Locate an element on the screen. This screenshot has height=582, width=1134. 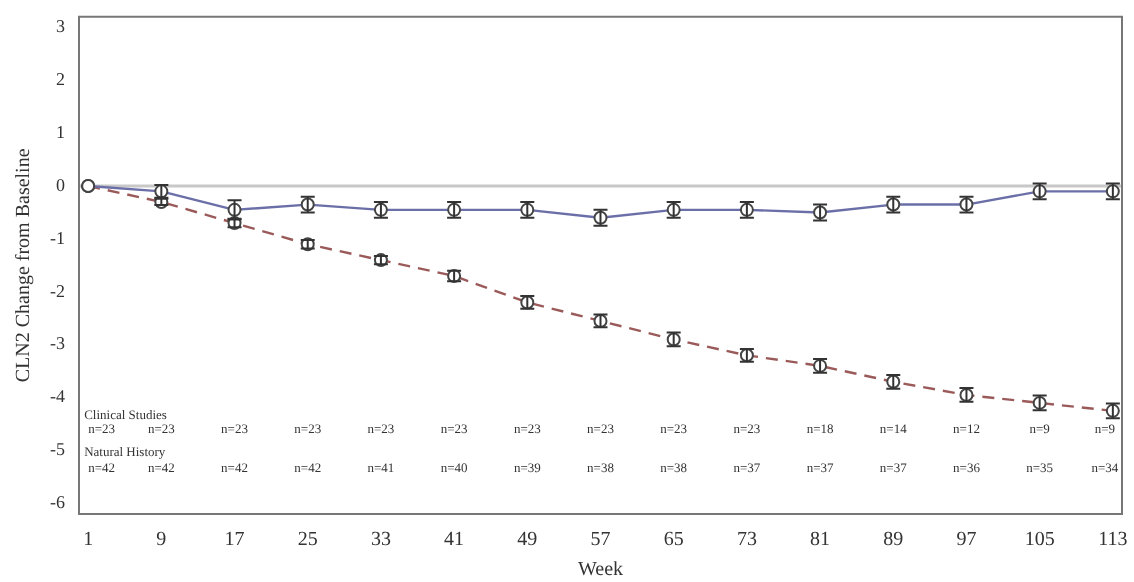
y-tick-label: 3 is located at coordinates (60, 26).